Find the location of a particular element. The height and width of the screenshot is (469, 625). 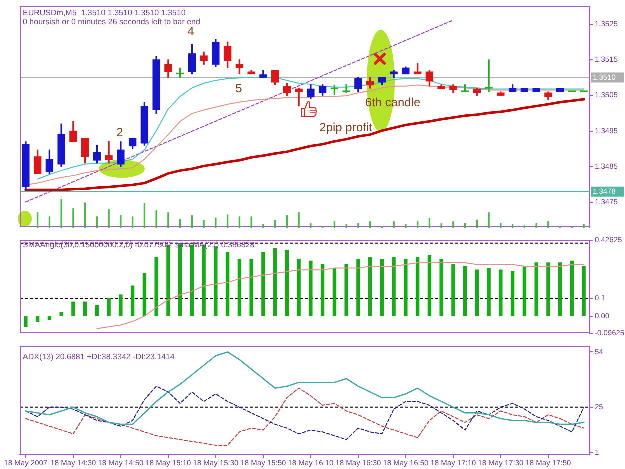

annotation: 2 is located at coordinates (120, 132).